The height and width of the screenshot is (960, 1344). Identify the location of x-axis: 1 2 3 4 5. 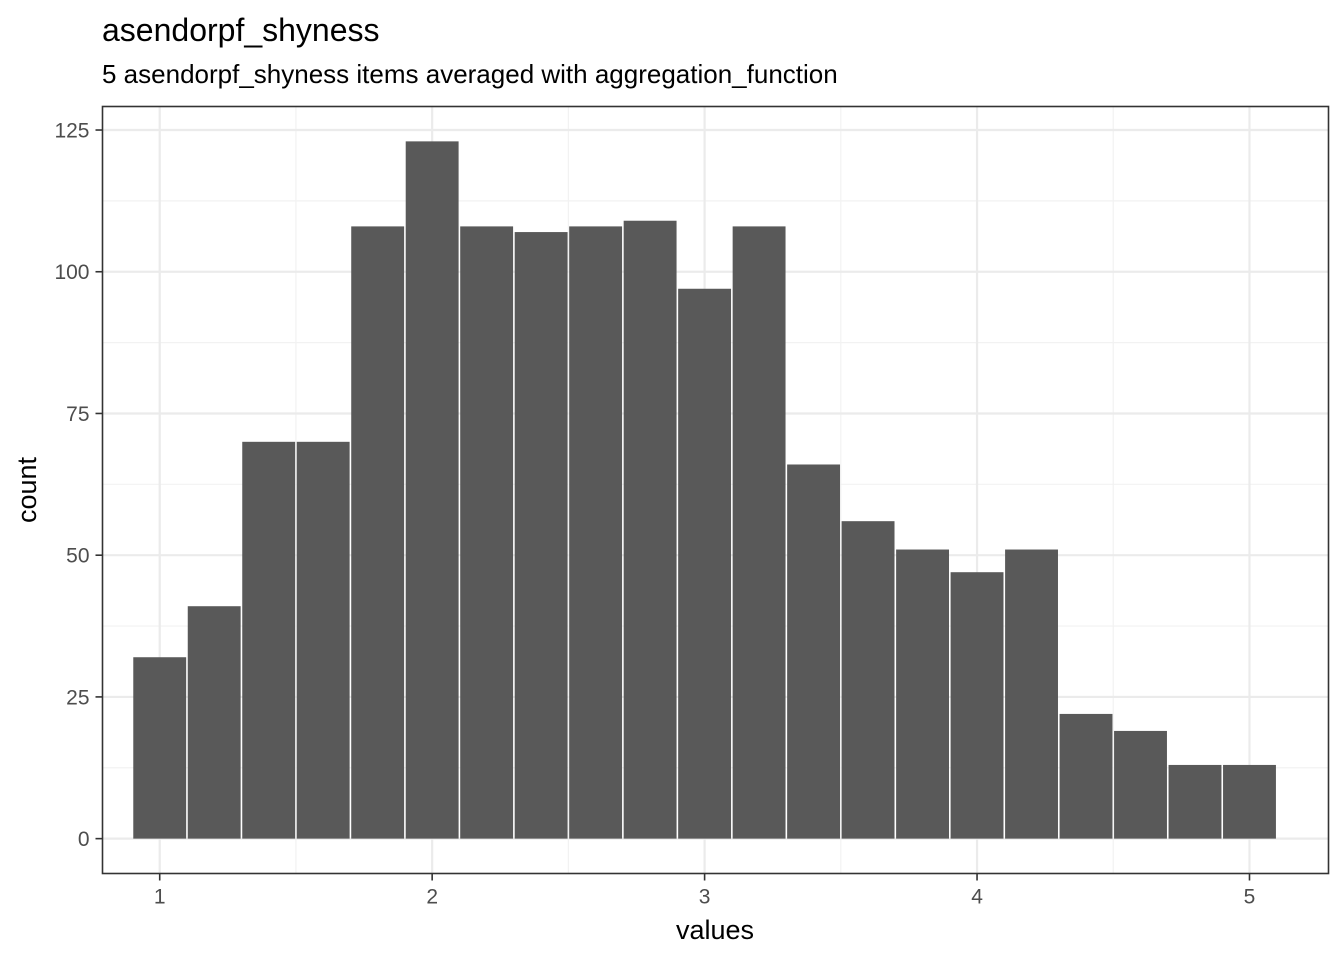
(705, 891).